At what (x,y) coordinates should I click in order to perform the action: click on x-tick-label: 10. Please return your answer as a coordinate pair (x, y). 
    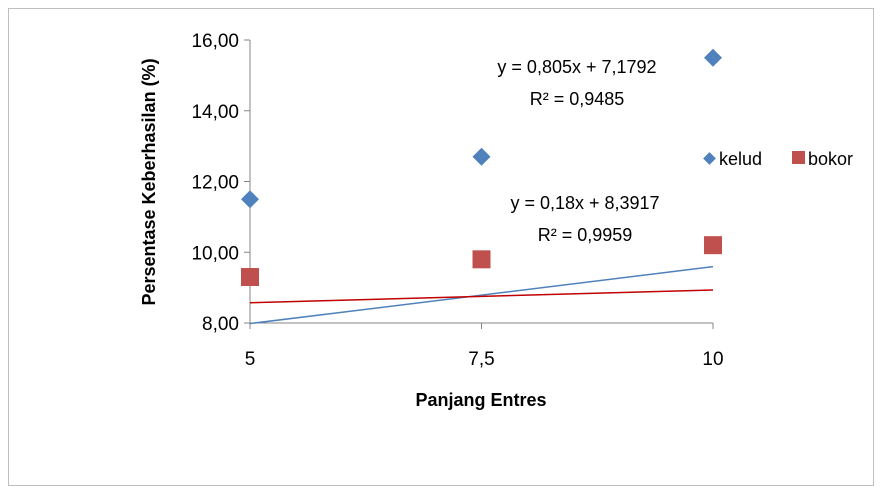
    Looking at the image, I should click on (712, 359).